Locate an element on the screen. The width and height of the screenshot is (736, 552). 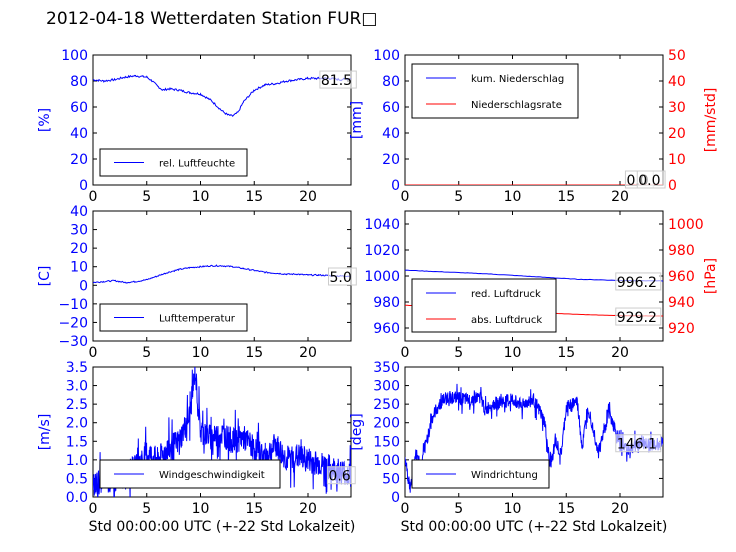
y-tick-label: 960 is located at coordinates (386, 329).